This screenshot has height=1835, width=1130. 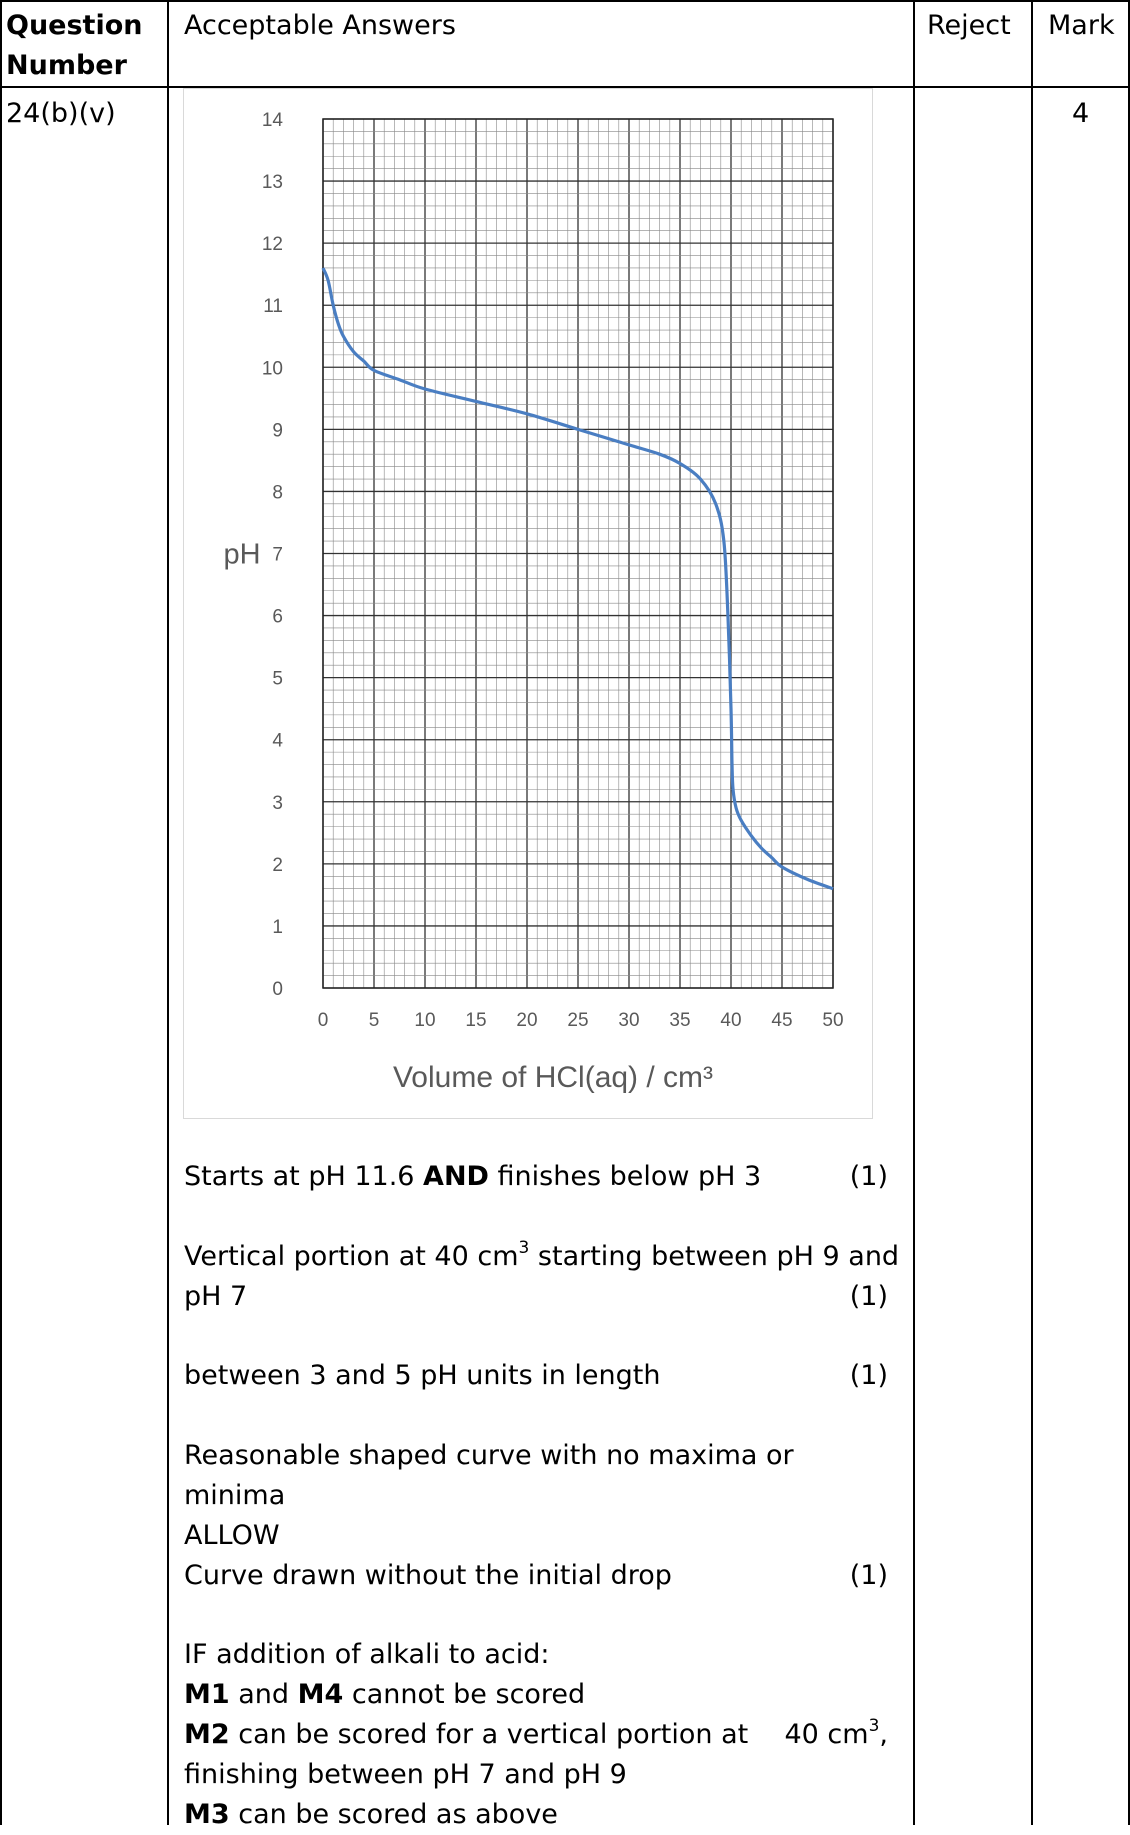 What do you see at coordinates (826, 1734) in the screenshot?
I see `answer-text: 40 cm` at bounding box center [826, 1734].